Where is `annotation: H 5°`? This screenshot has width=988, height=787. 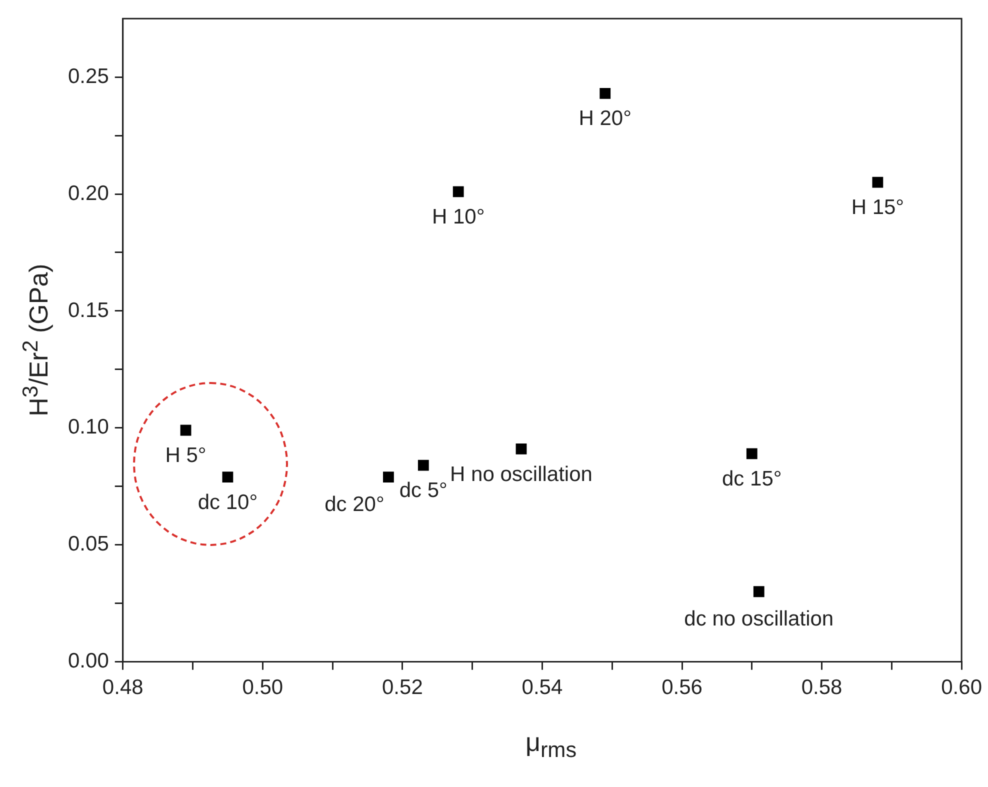
annotation: H 5° is located at coordinates (185, 456).